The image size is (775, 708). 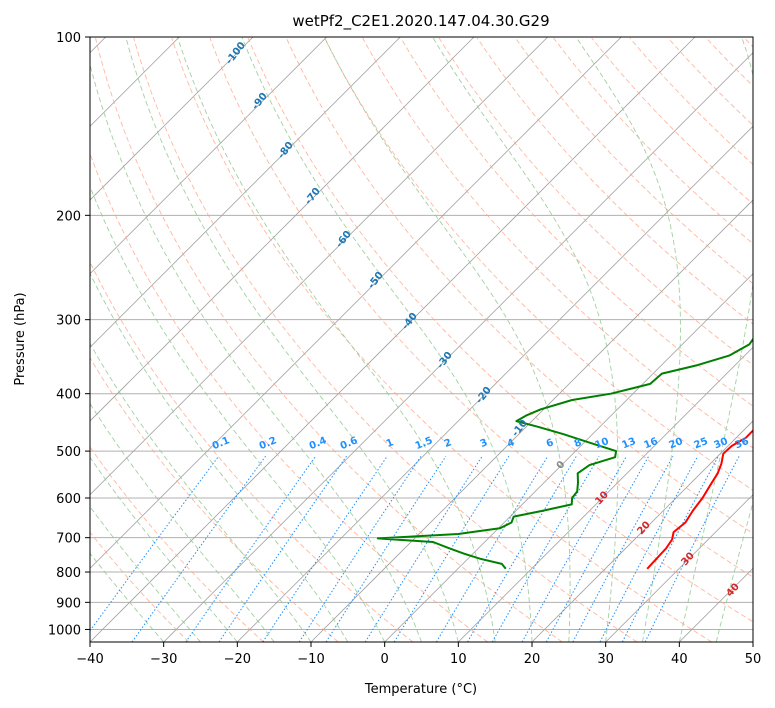 What do you see at coordinates (424, 443) in the screenshot?
I see `mixing-ratio-label: 1.5` at bounding box center [424, 443].